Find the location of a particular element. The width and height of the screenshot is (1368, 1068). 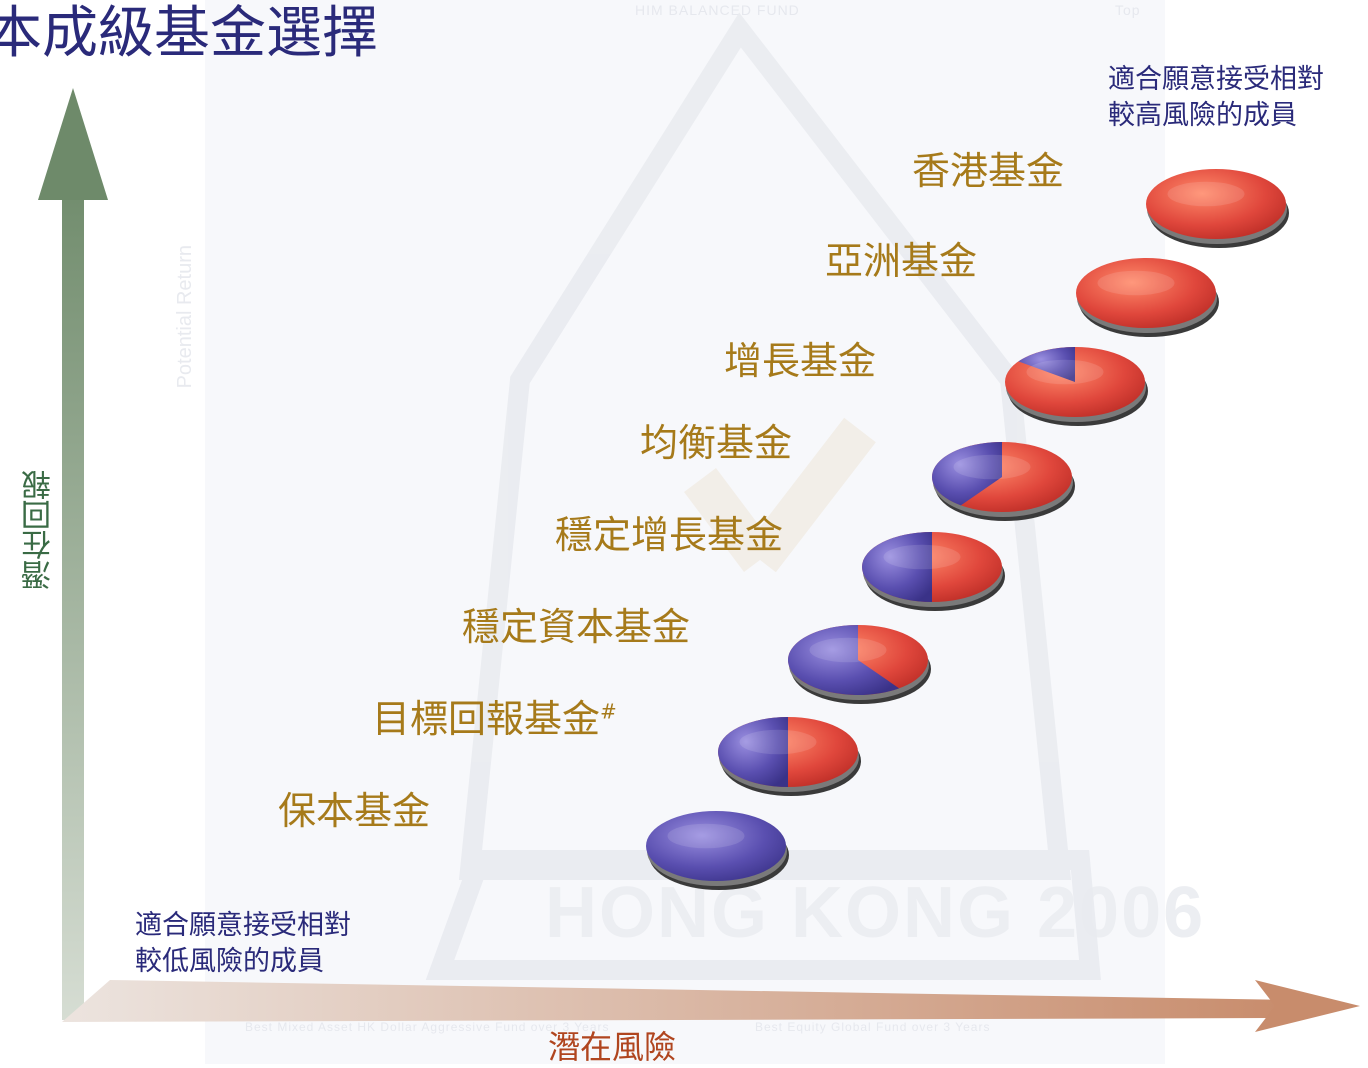

x-axis-label: 潛在風險 is located at coordinates (612, 1047).